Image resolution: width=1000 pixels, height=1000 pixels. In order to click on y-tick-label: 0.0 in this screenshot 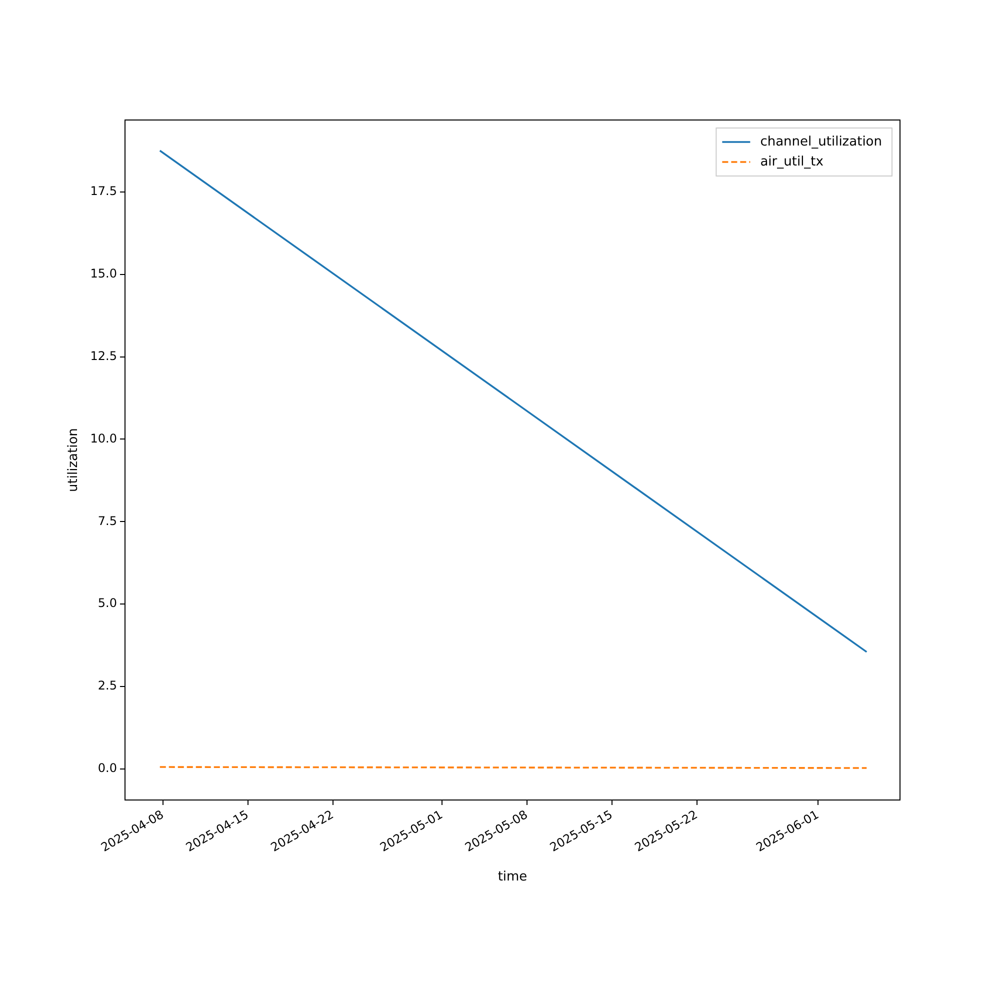, I will do `click(107, 768)`.